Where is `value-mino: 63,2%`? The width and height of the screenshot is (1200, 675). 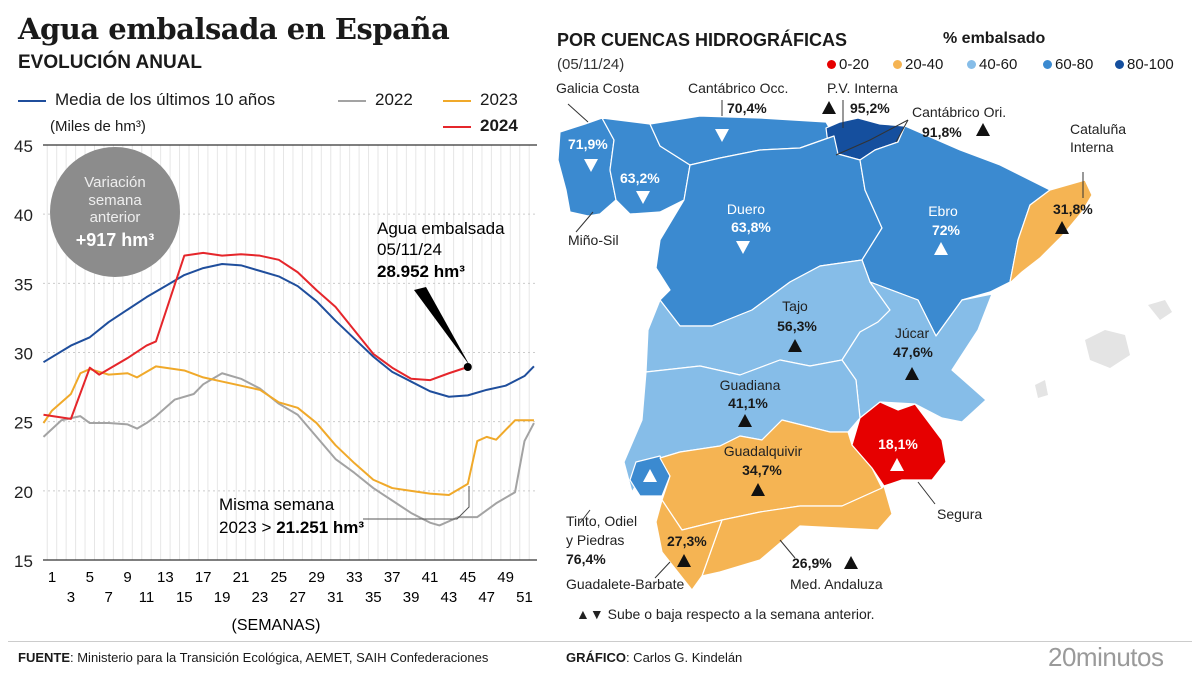
value-mino: 63,2% is located at coordinates (640, 178).